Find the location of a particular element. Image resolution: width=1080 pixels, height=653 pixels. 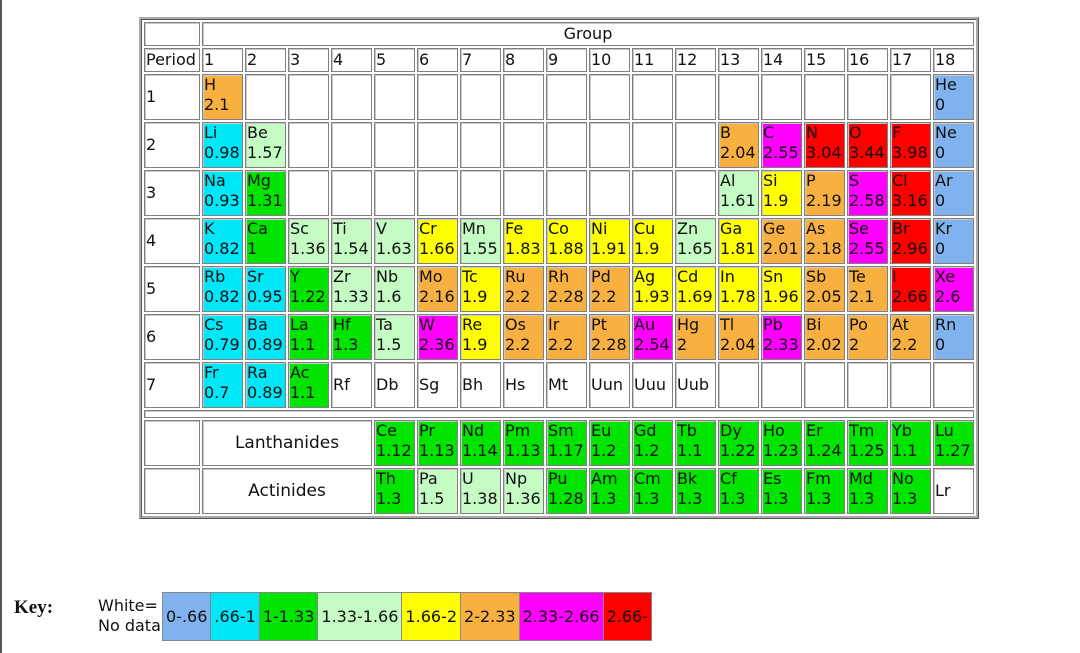

key-range: 1.33-1.66 is located at coordinates (360, 616).